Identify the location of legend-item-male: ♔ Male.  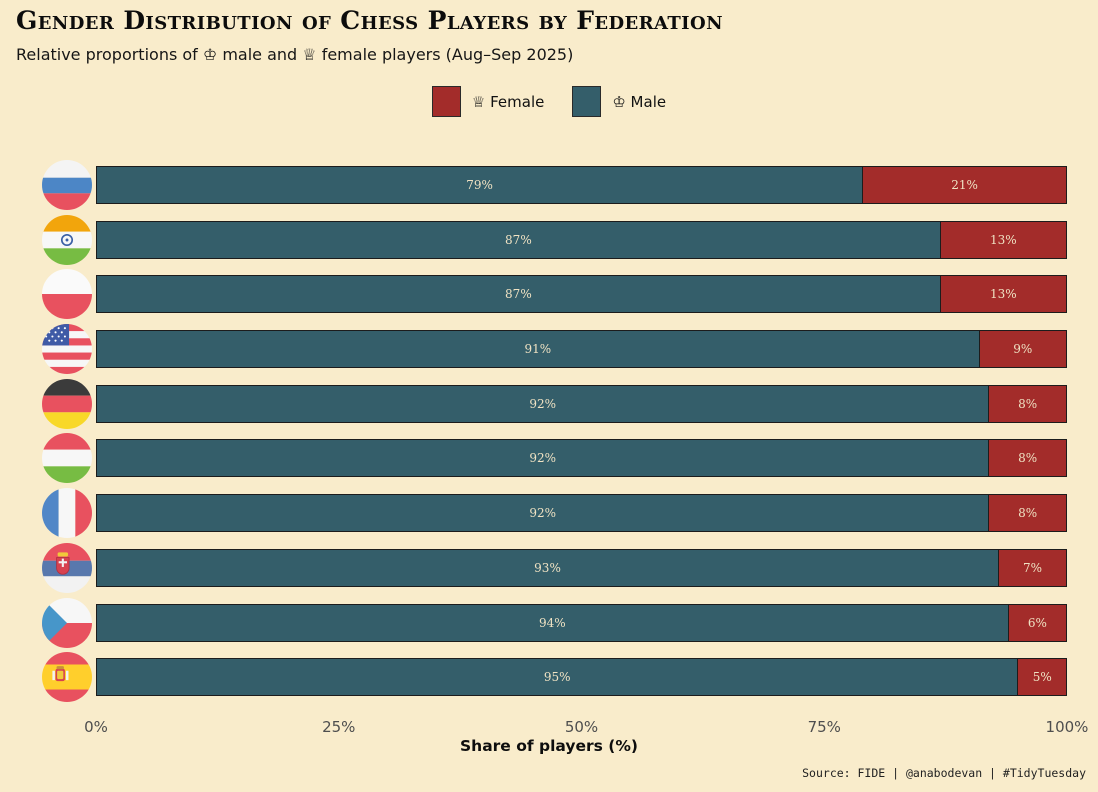
(619, 101).